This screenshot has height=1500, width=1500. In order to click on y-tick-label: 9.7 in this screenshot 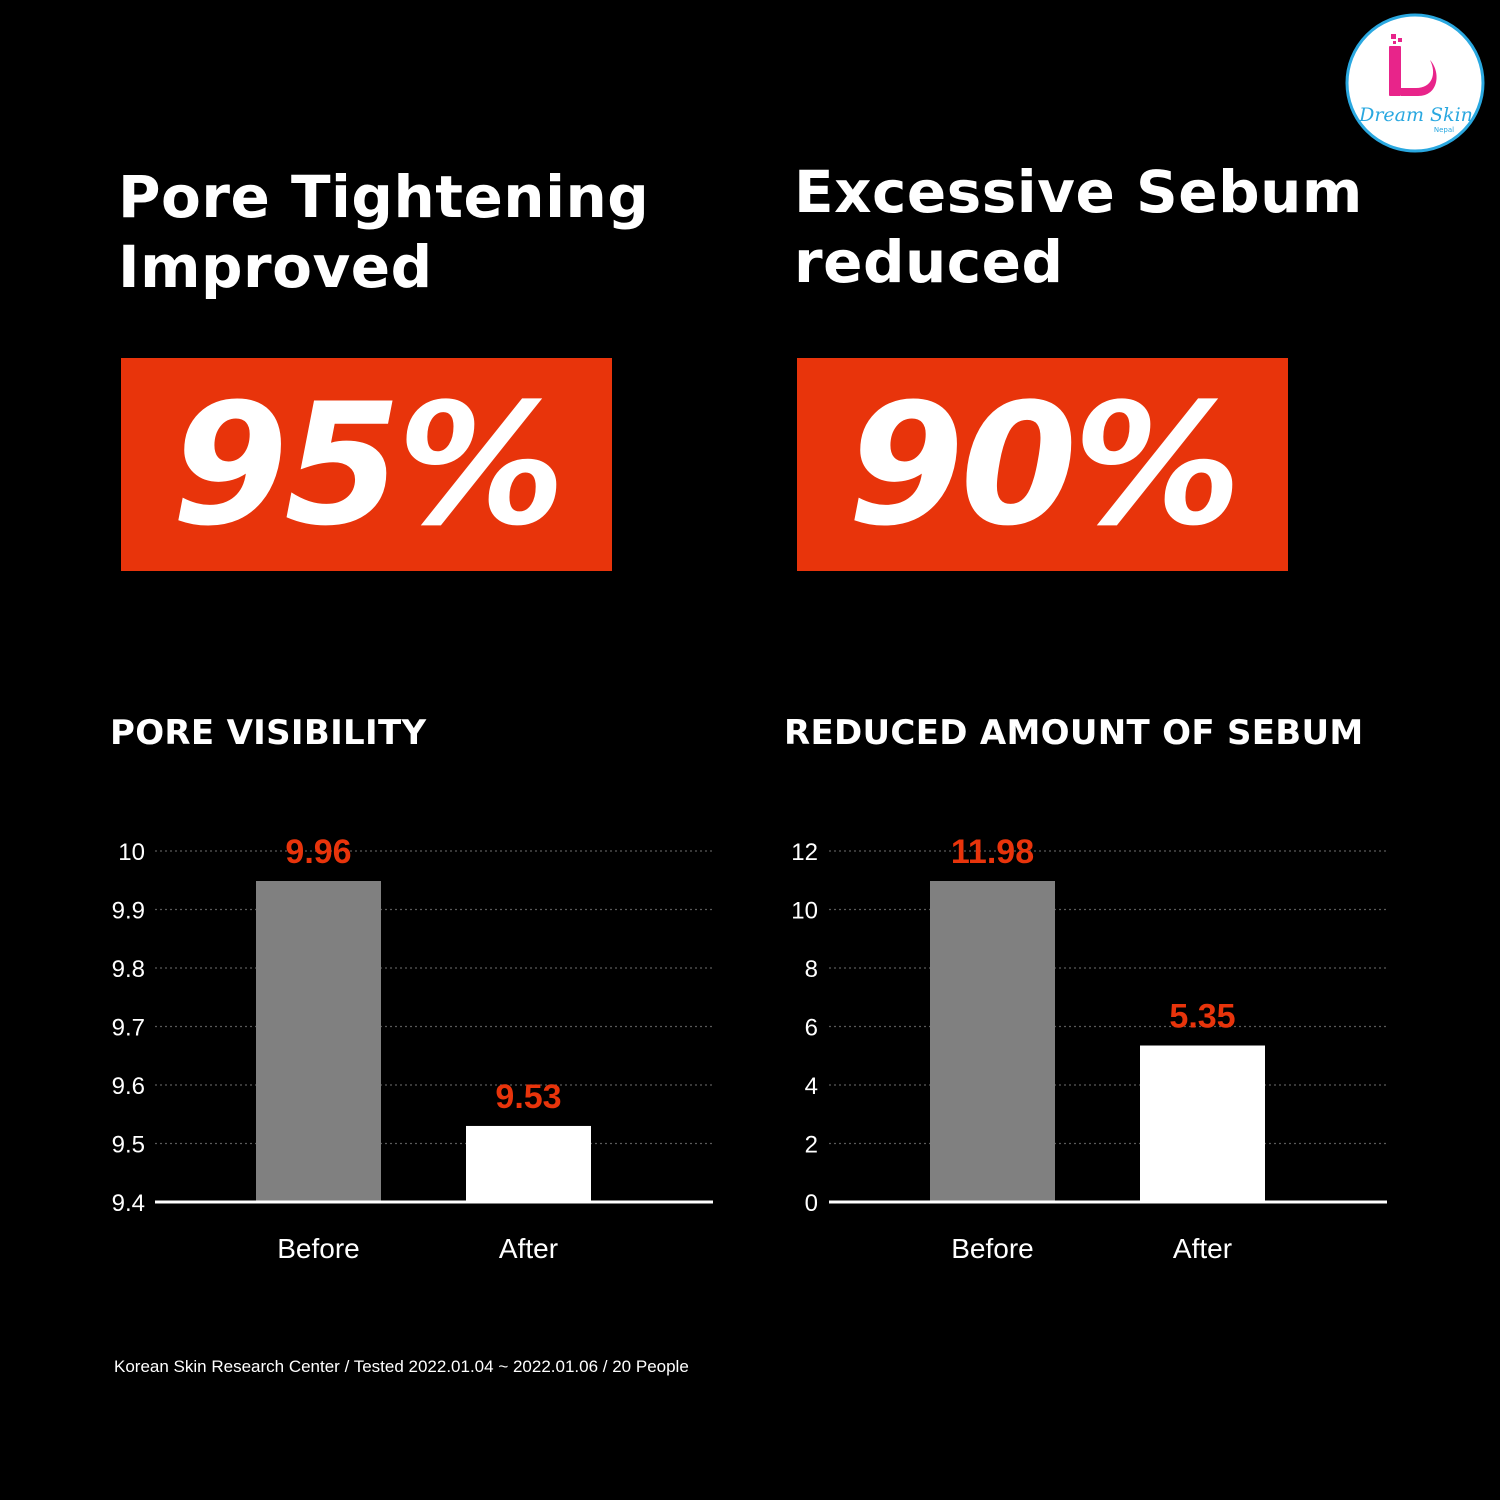, I will do `click(128, 1028)`.